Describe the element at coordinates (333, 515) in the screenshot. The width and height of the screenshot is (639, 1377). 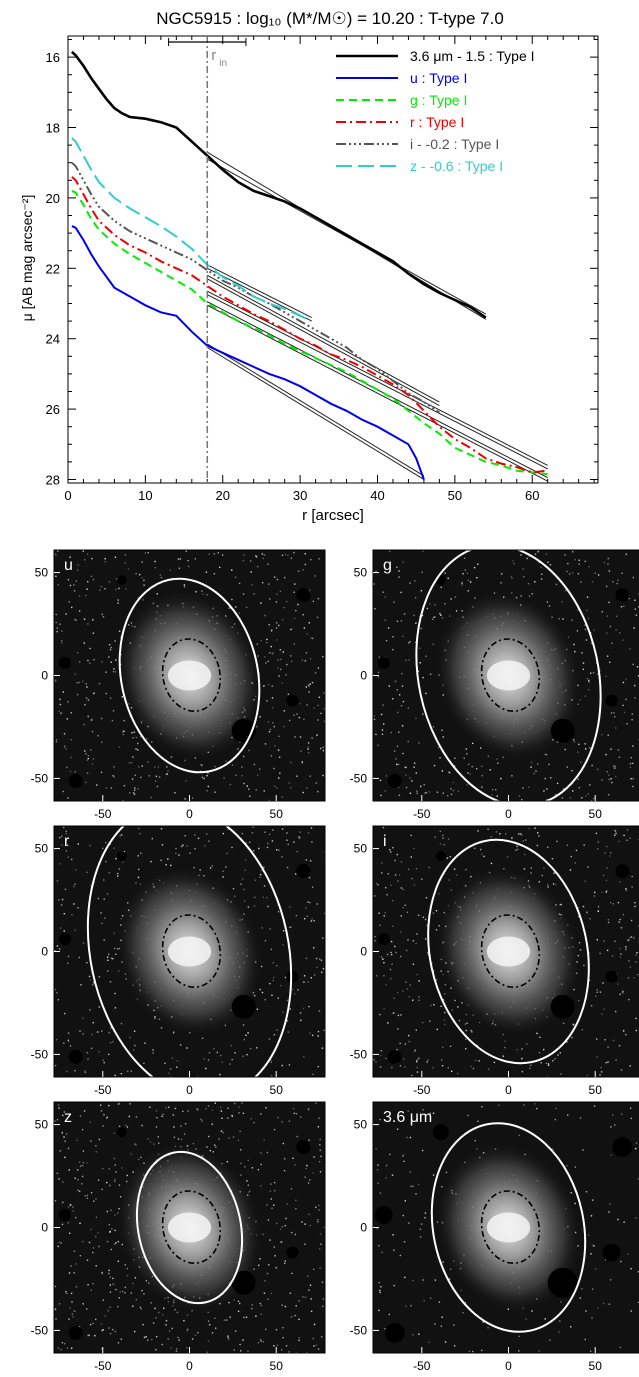
I see `x-axis-label: r [arcsec]` at that location.